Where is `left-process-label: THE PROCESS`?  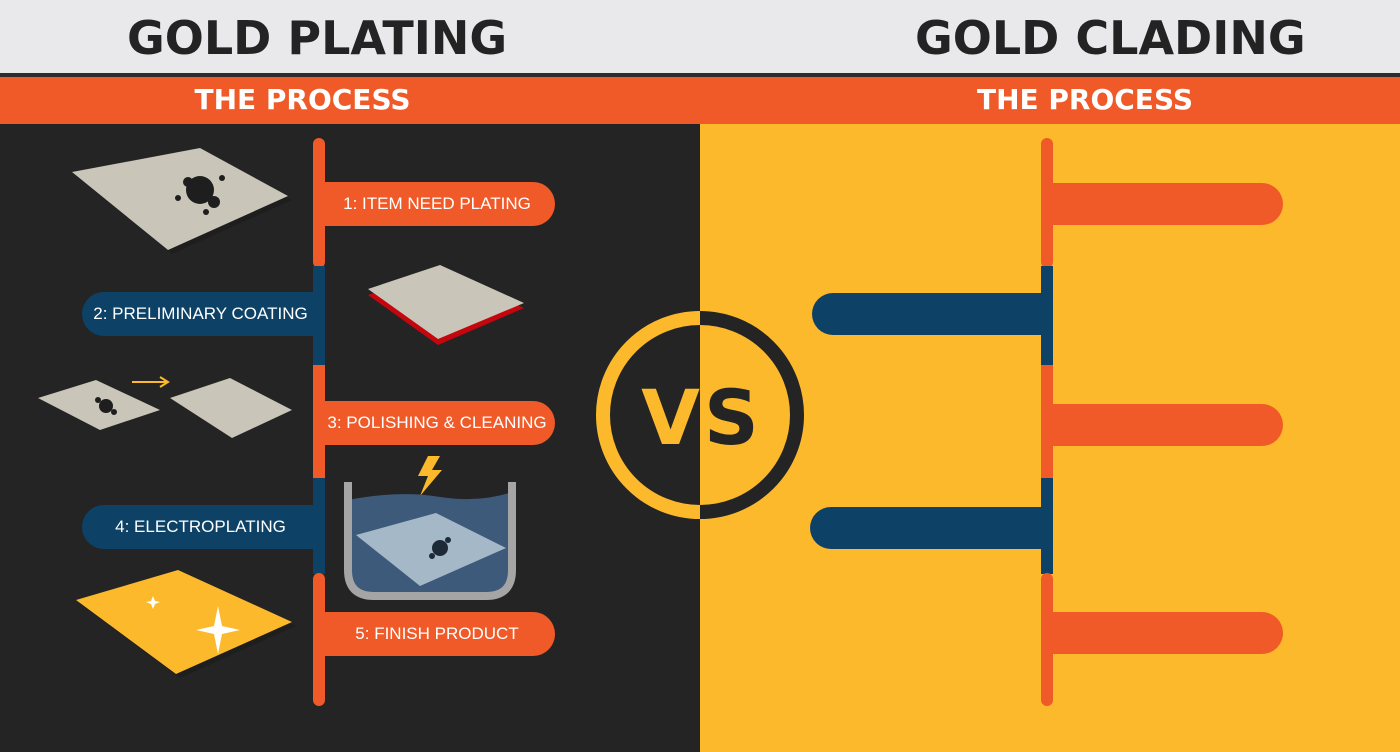
left-process-label: THE PROCESS is located at coordinates (302, 99).